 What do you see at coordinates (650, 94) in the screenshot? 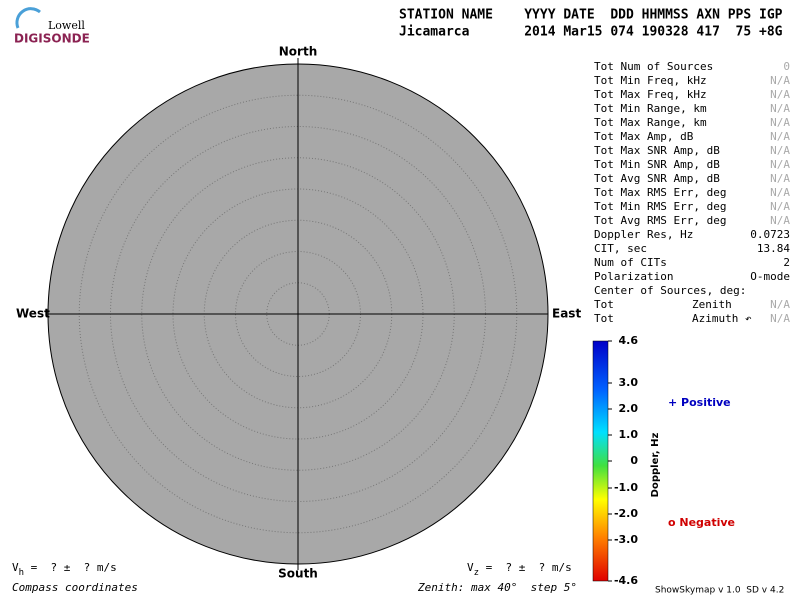
I see `stat-label: Tot Max Freq, kHz` at bounding box center [650, 94].